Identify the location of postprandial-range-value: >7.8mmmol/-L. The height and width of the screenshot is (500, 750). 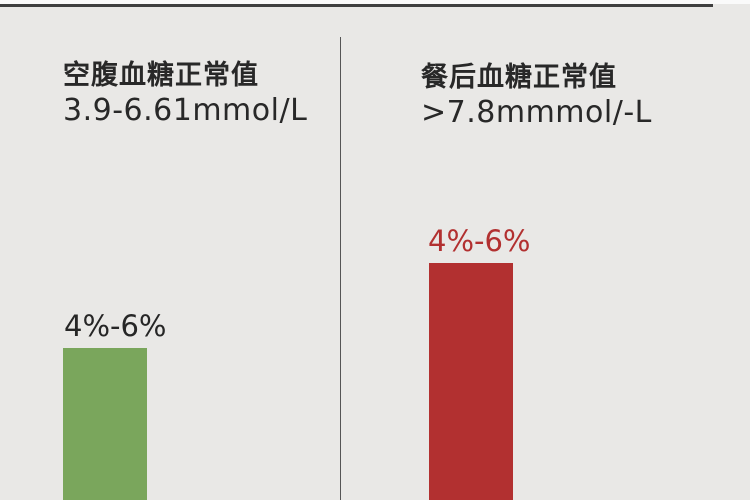
(536, 112).